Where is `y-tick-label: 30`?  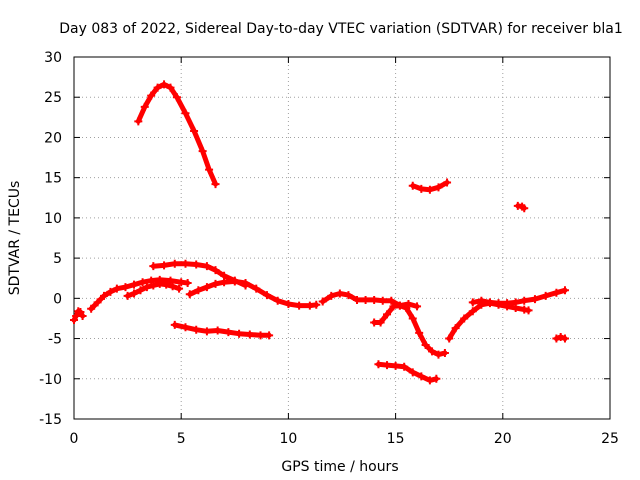 y-tick-label: 30 is located at coordinates (53, 58).